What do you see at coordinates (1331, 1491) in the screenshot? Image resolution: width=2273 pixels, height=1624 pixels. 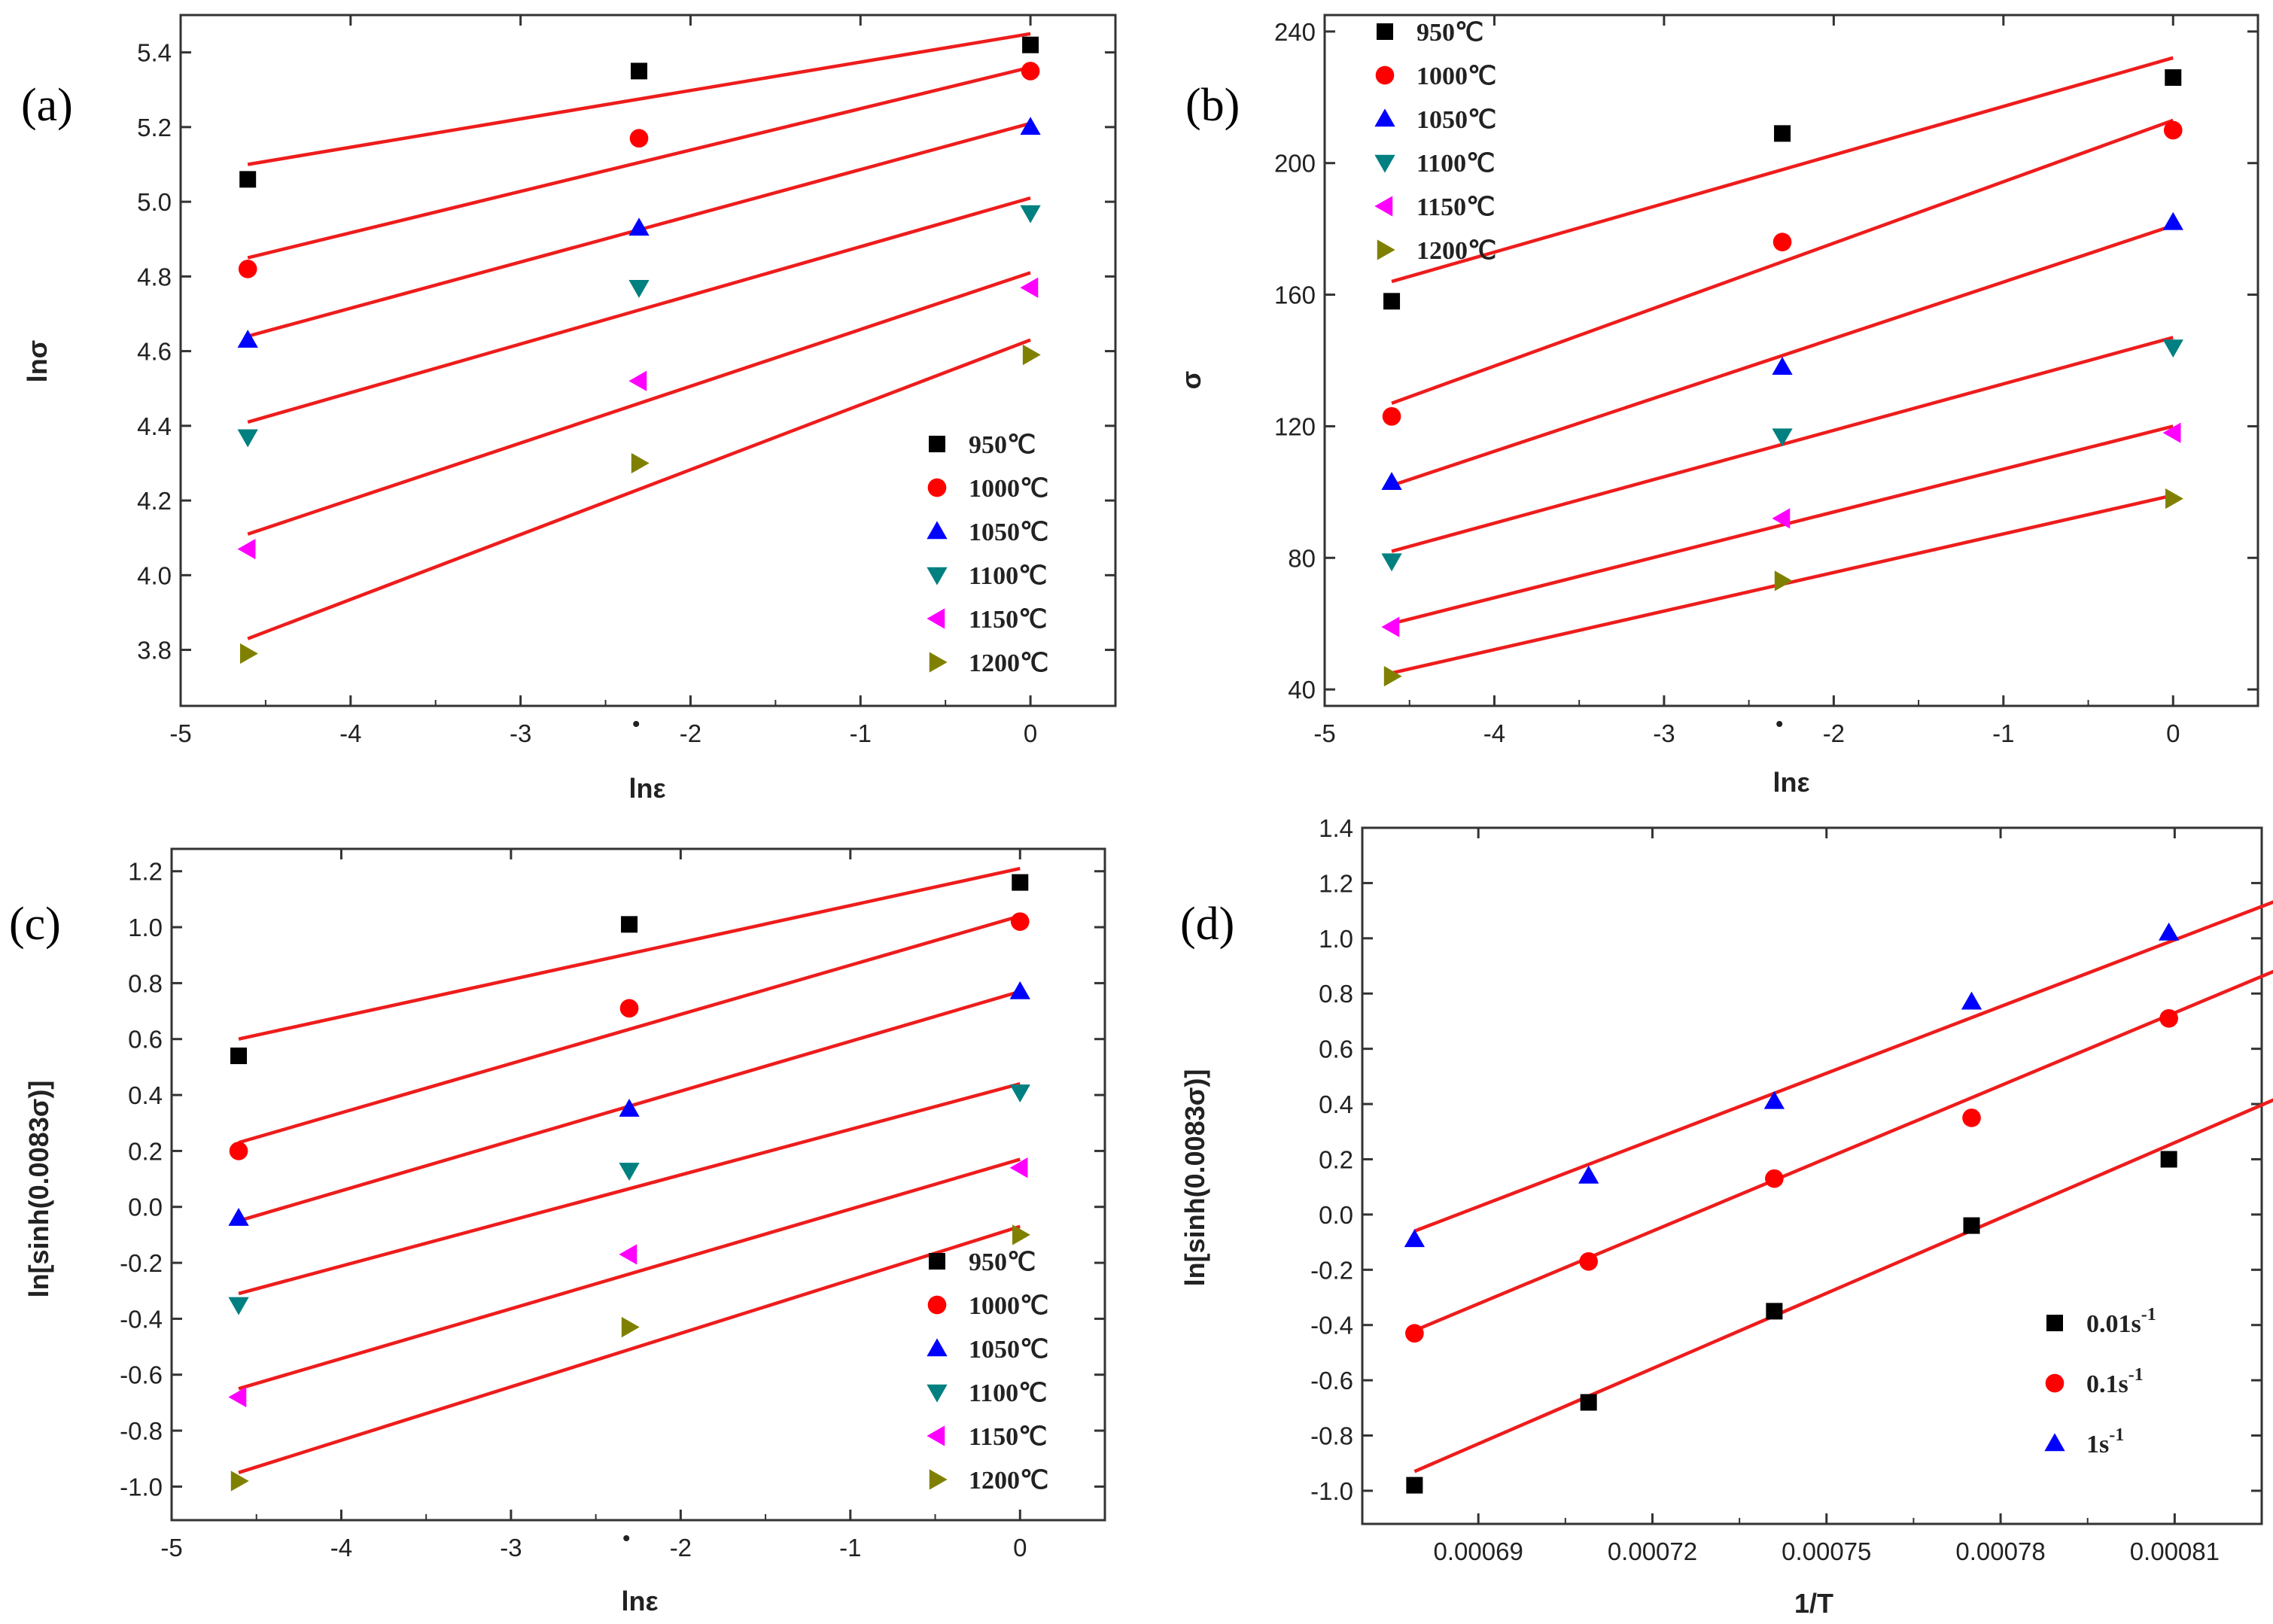 I see `y-tick-label: -1.0` at bounding box center [1331, 1491].